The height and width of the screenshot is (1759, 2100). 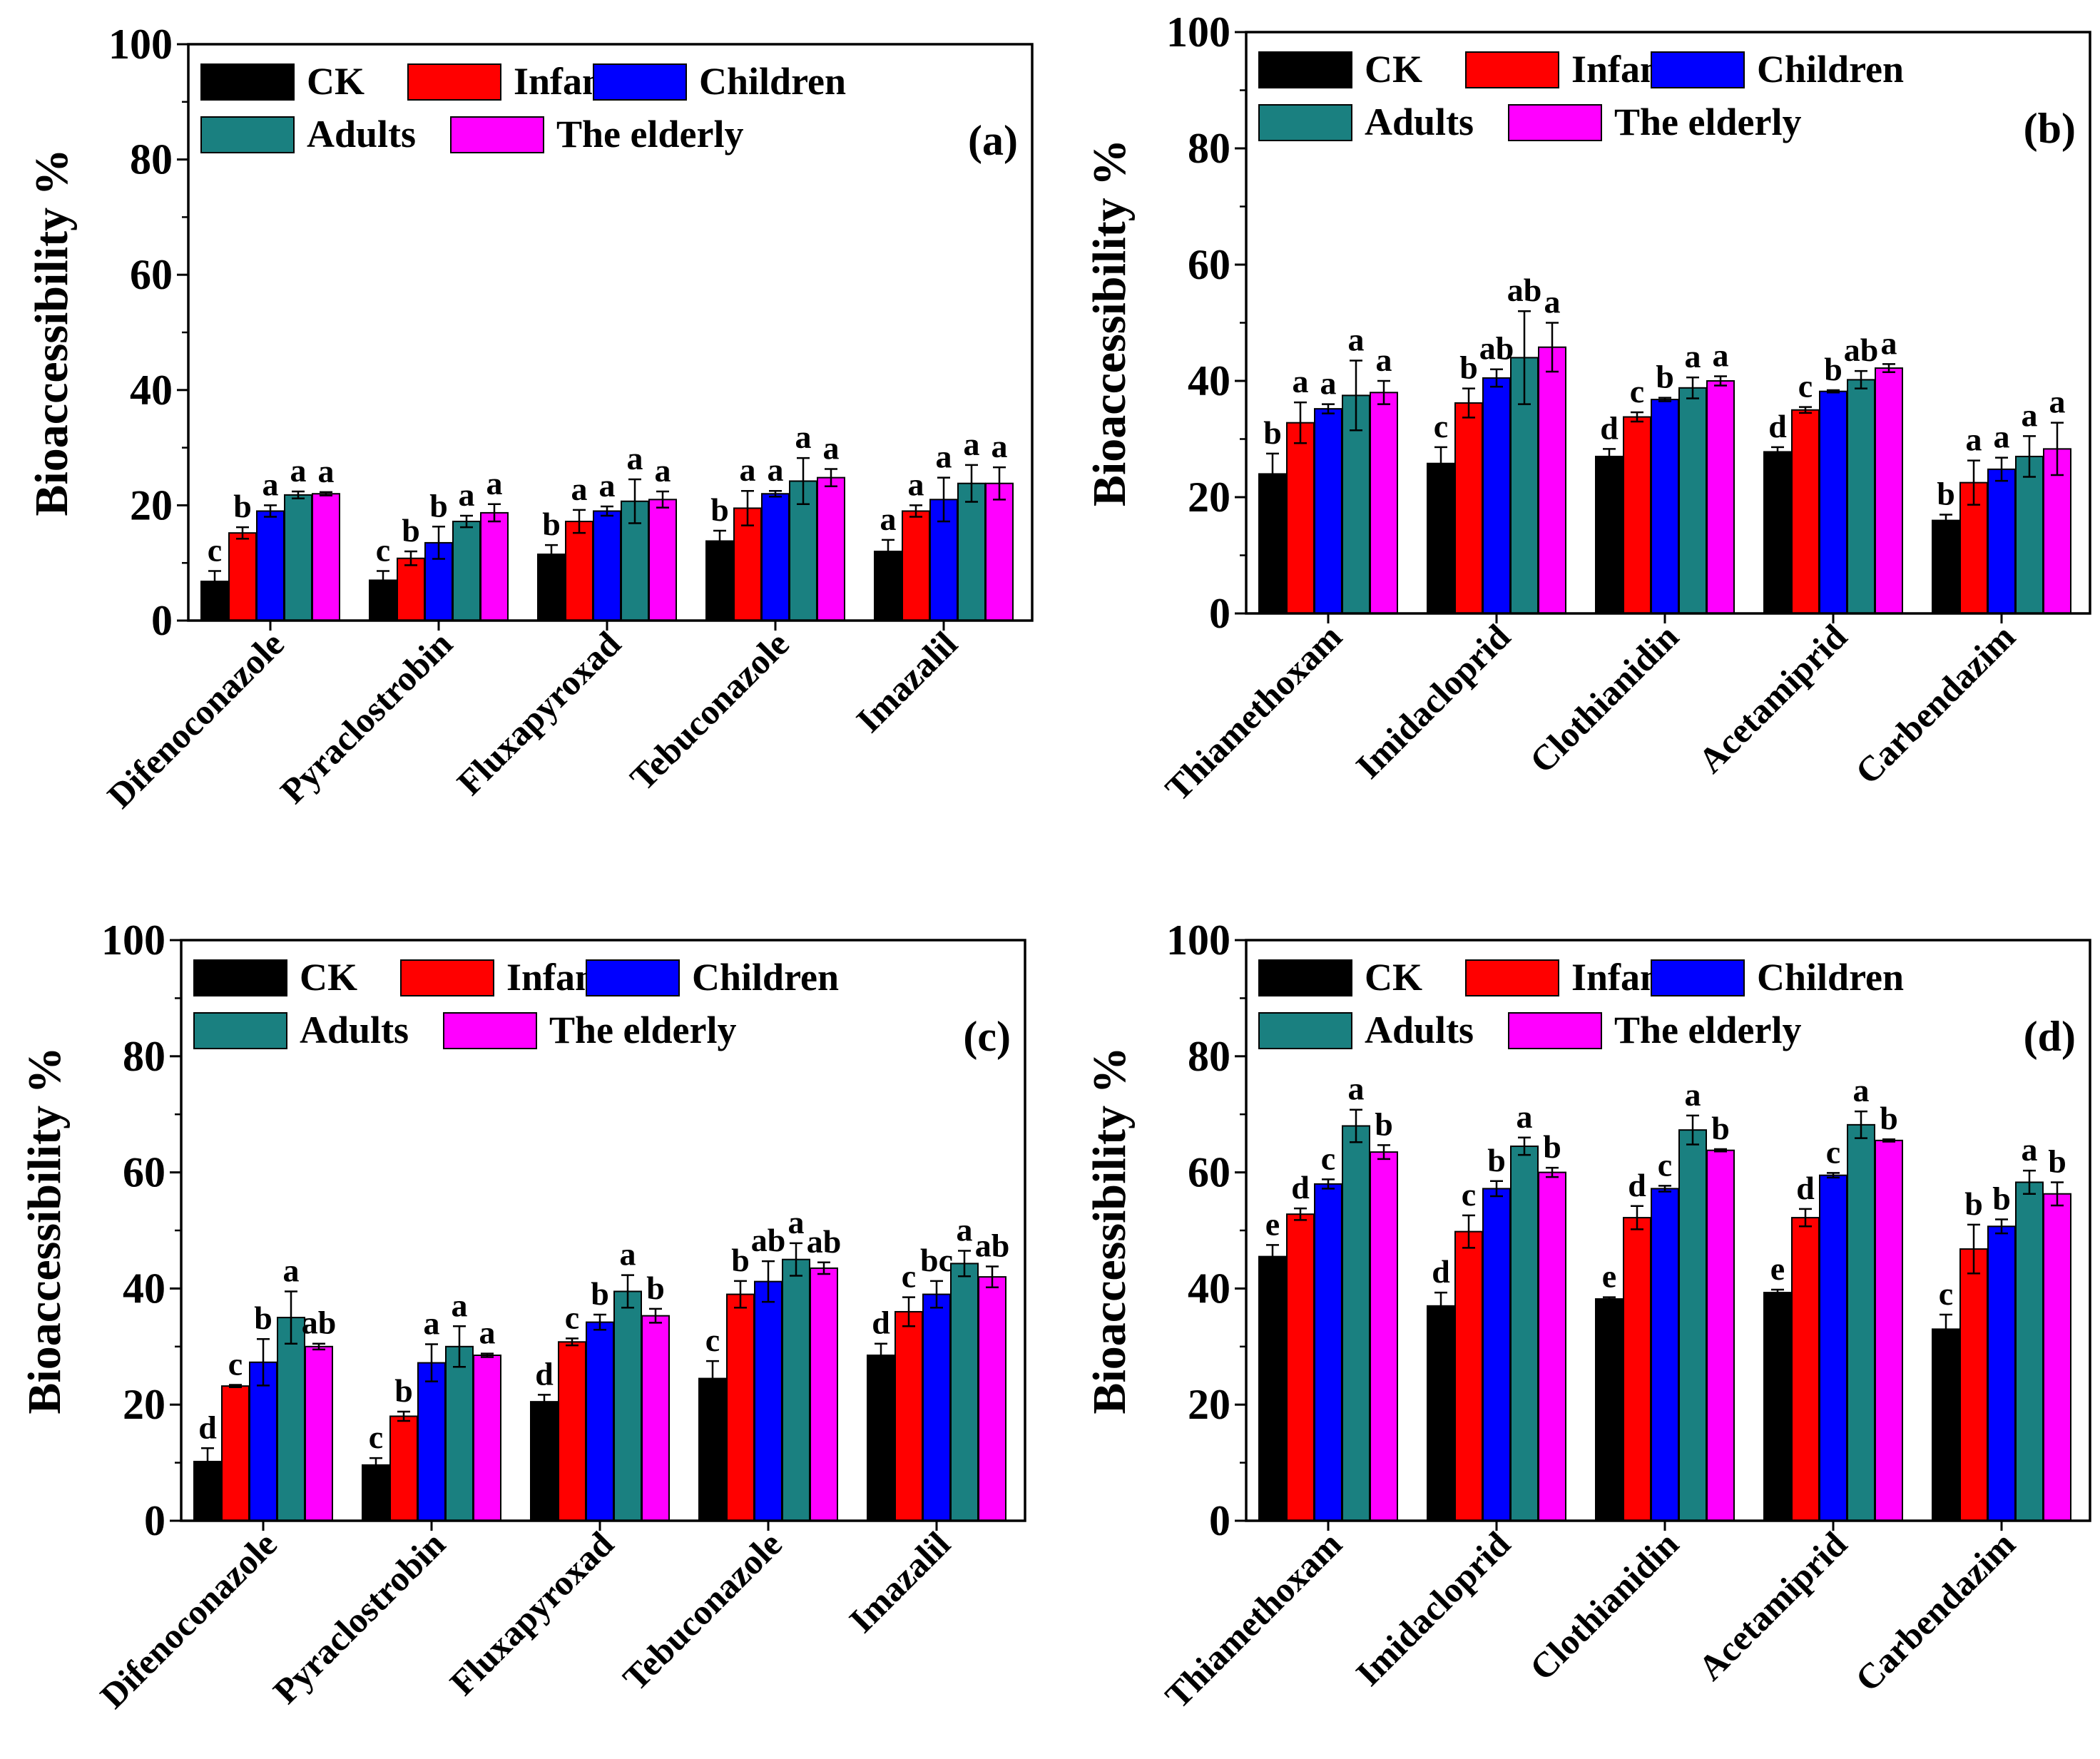 What do you see at coordinates (1609, 1276) in the screenshot?
I see `significance-letter: e` at bounding box center [1609, 1276].